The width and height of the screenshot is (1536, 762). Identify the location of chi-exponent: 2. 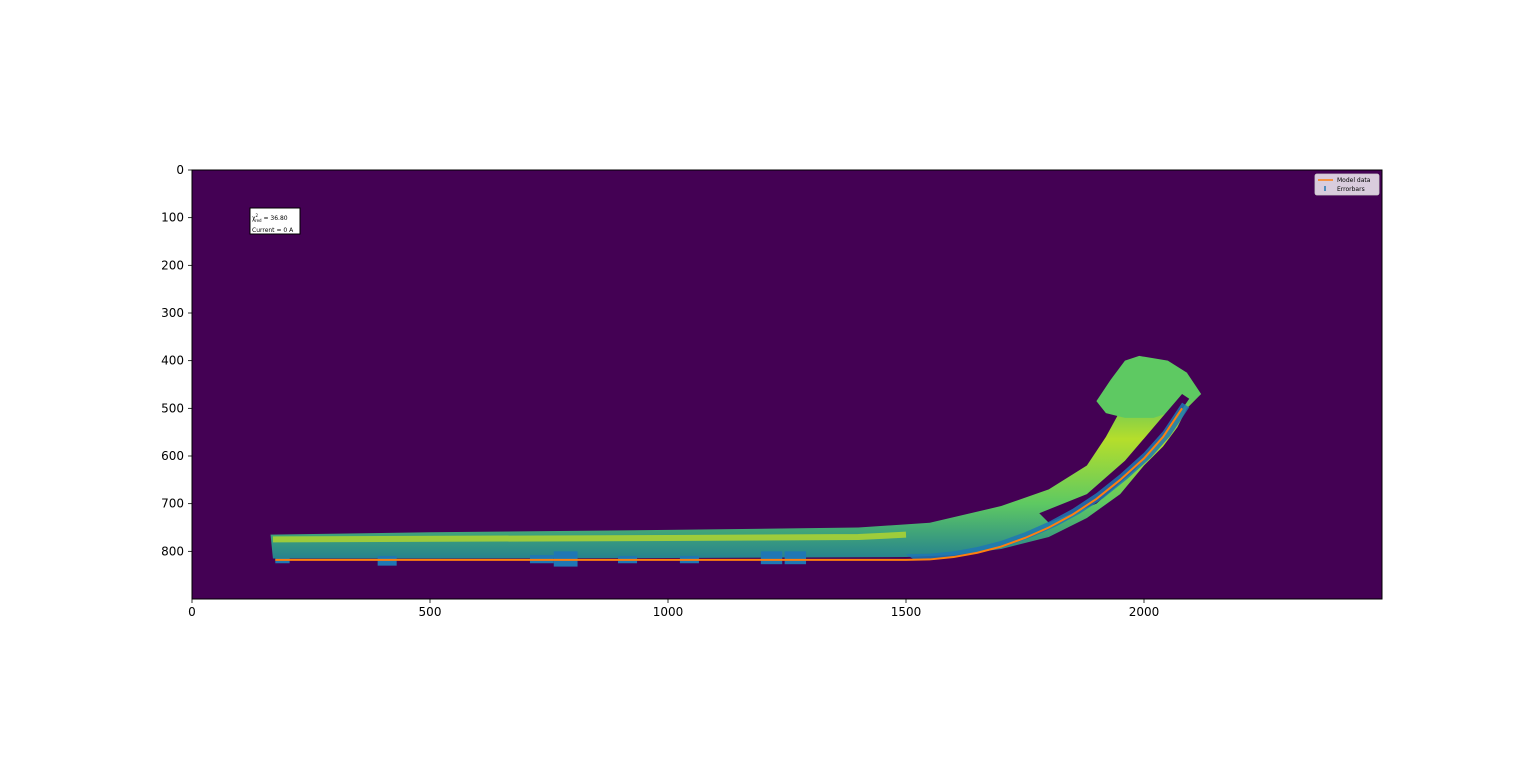
(256, 215).